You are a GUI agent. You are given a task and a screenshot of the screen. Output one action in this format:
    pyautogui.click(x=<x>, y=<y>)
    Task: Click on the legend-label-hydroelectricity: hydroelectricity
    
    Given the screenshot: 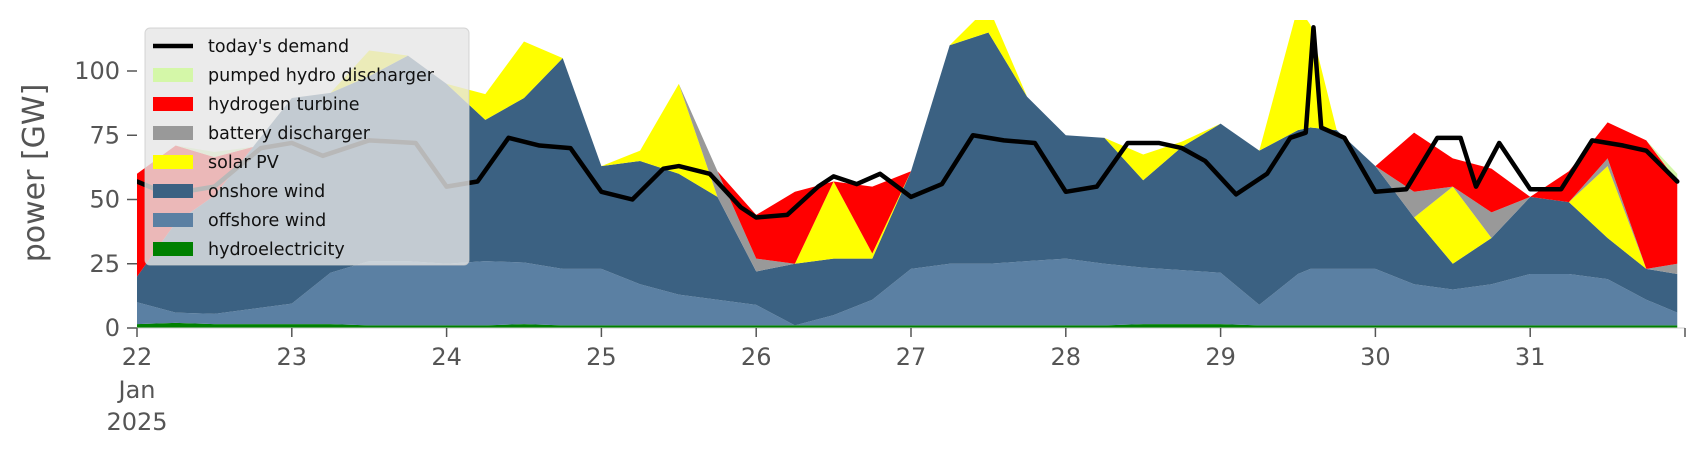 What is the action you would take?
    pyautogui.click(x=276, y=250)
    